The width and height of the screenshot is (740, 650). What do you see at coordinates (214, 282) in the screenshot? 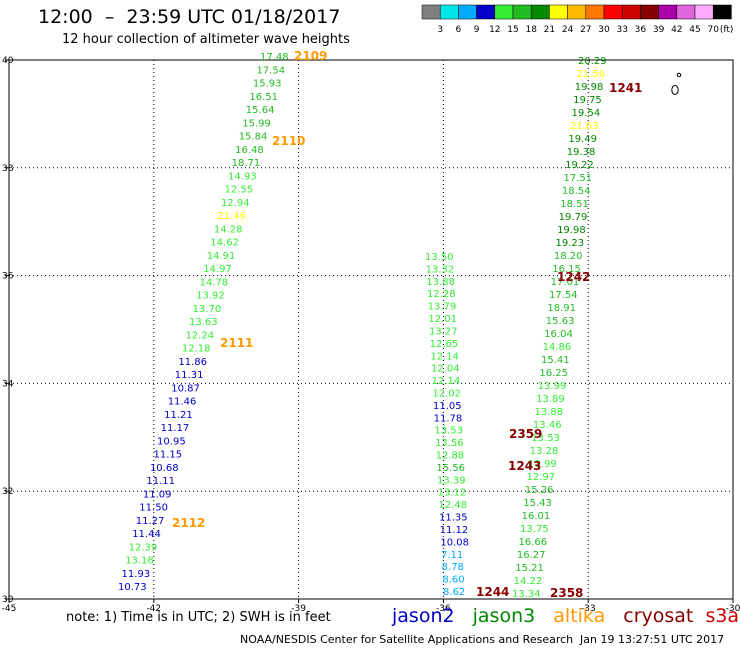
I see `wave-height-label: 14.78` at bounding box center [214, 282].